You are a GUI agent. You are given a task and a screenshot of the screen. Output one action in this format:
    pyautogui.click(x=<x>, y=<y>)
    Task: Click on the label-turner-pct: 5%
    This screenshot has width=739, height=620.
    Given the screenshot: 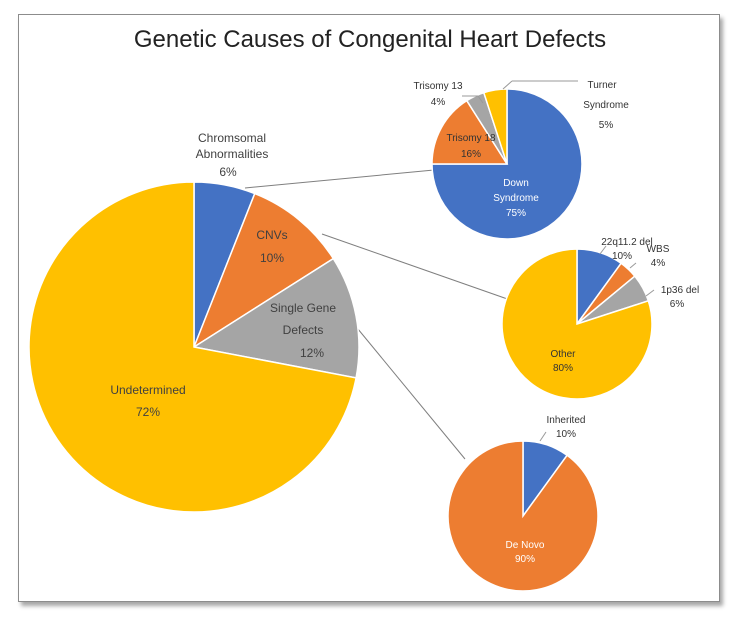 What is the action you would take?
    pyautogui.click(x=606, y=125)
    